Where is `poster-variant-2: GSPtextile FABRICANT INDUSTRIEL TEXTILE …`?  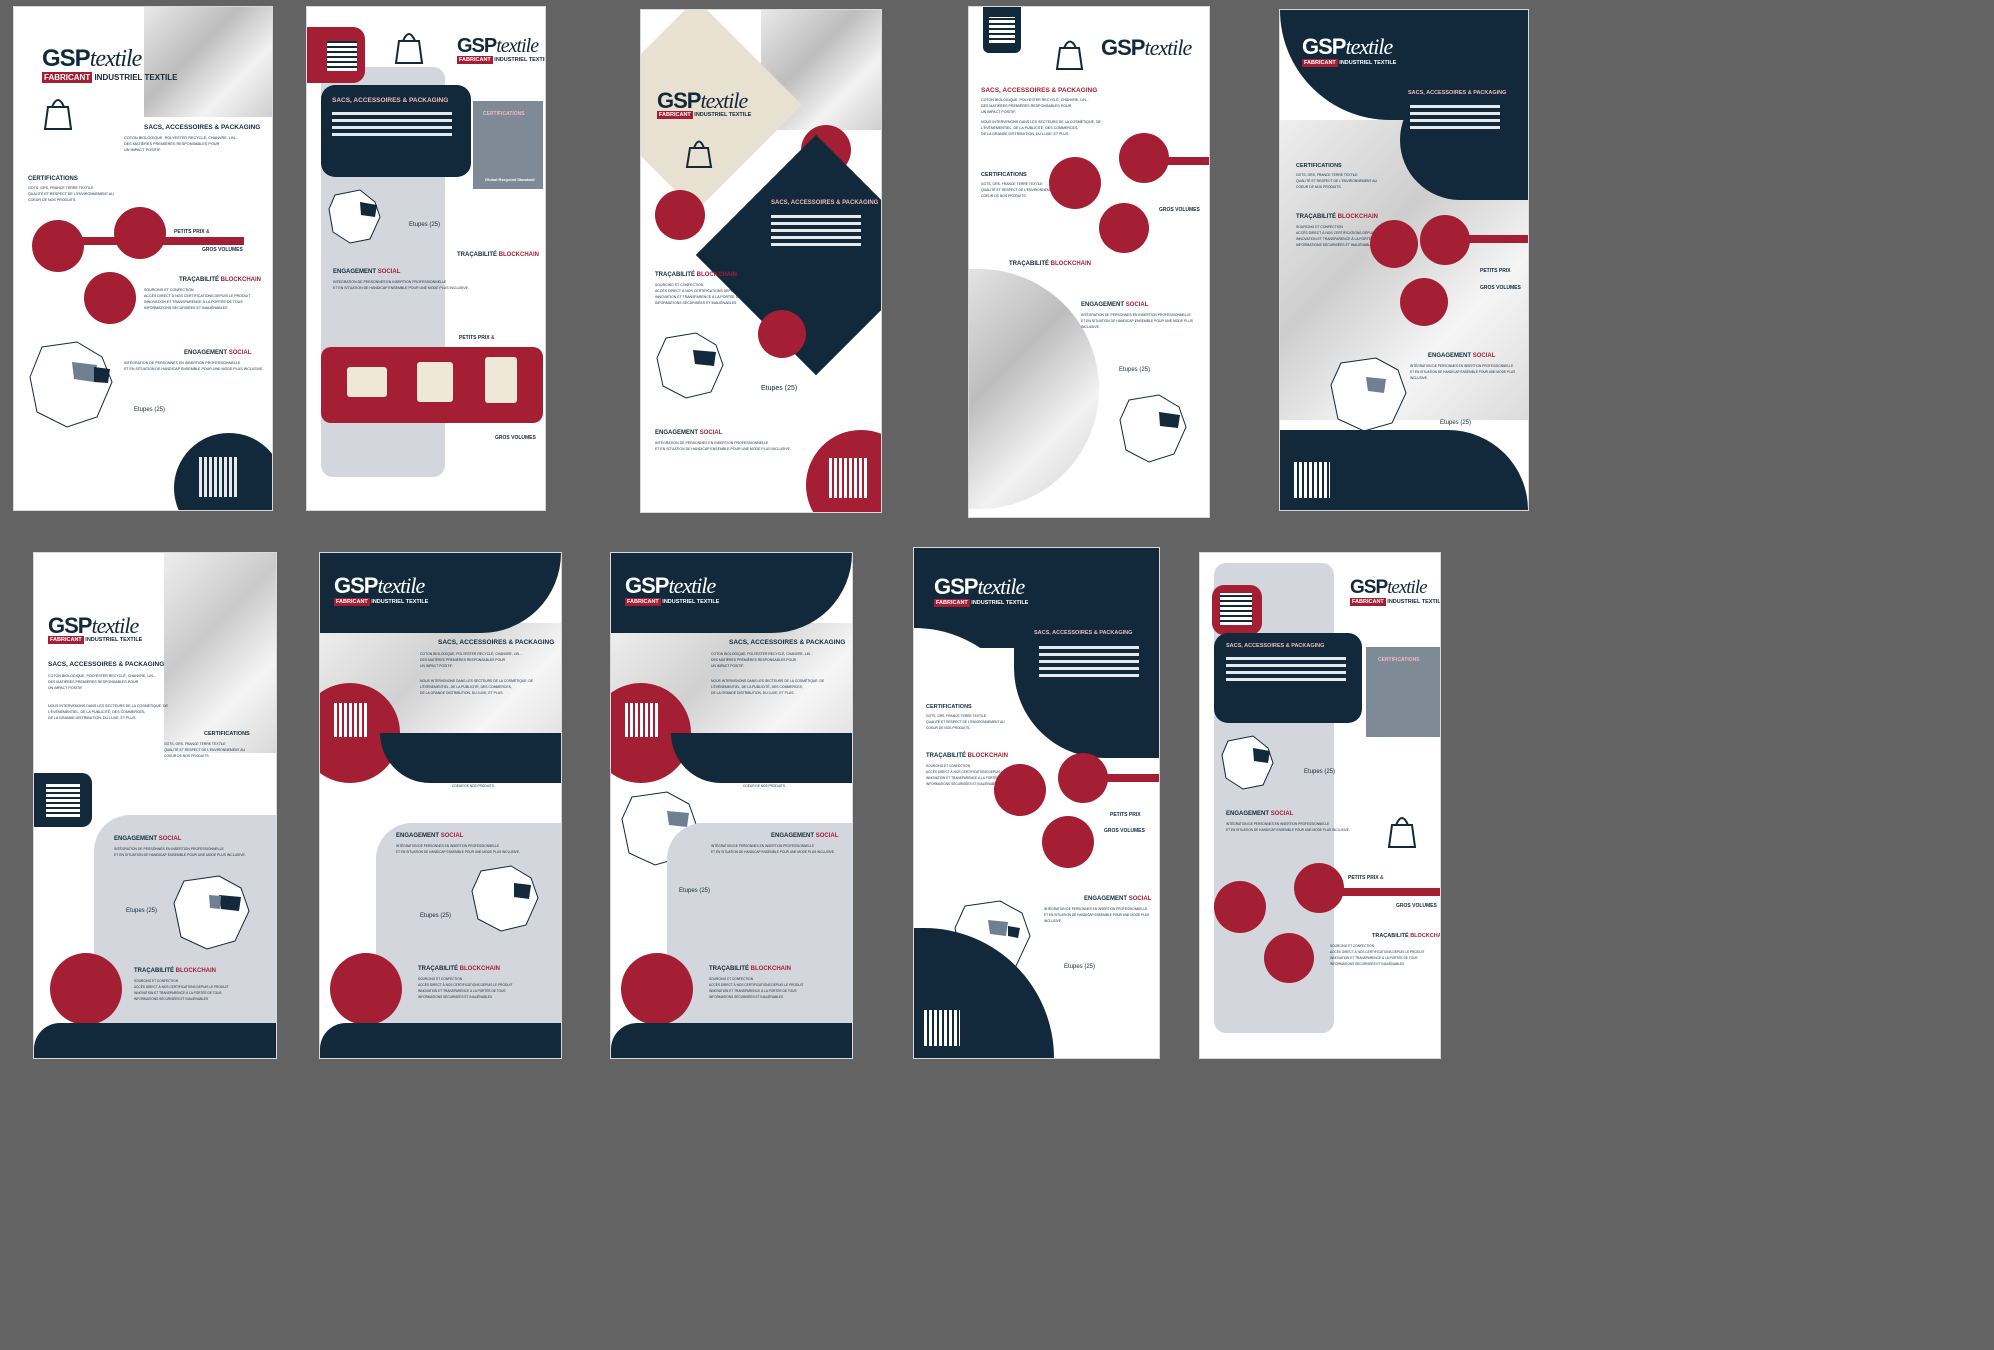
poster-variant-2: GSPtextile FABRICANT INDUSTRIEL TEXTILE … is located at coordinates (426, 258).